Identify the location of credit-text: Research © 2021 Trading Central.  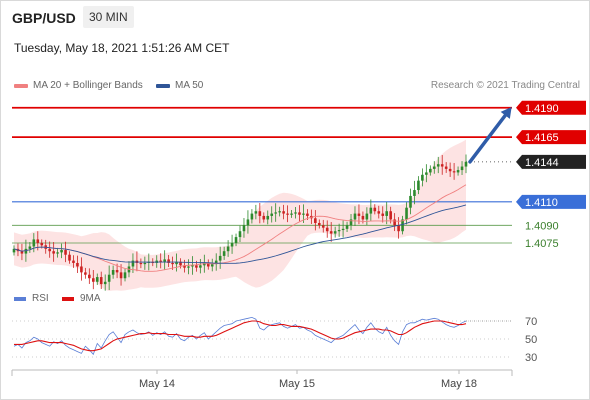
(505, 85).